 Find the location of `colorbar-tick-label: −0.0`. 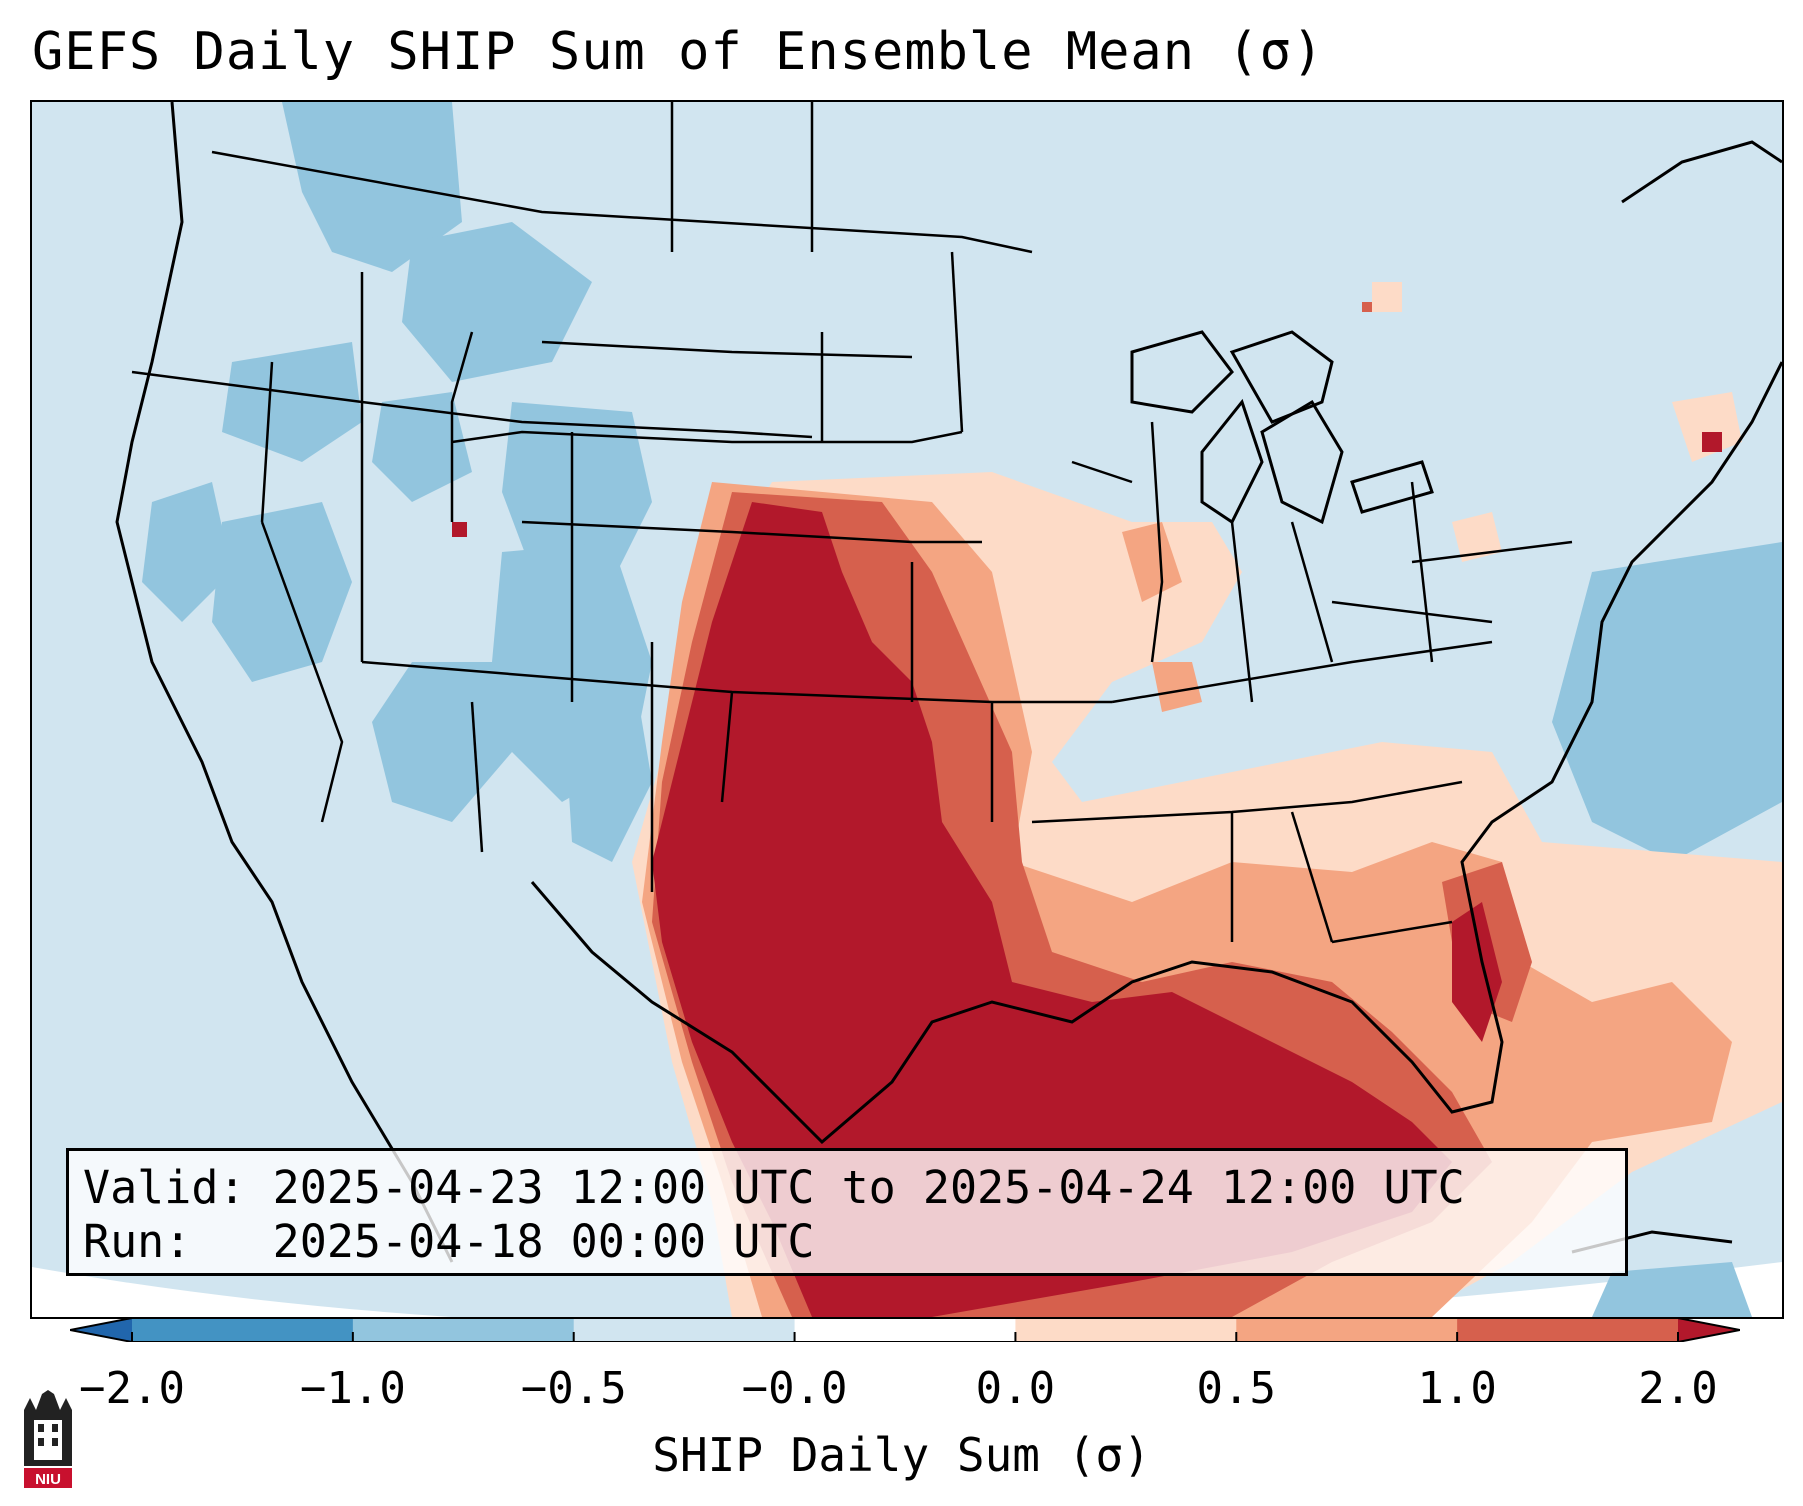

colorbar-tick-label: −0.0 is located at coordinates (794, 1388).